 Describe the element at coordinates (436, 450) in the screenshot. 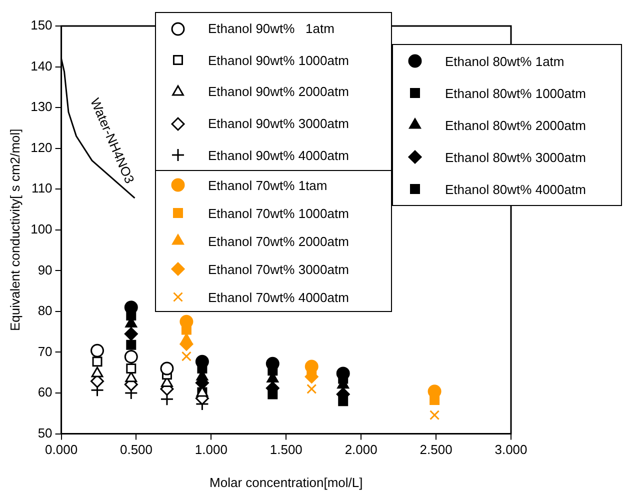

I see `x-tick-label: 2.500` at that location.